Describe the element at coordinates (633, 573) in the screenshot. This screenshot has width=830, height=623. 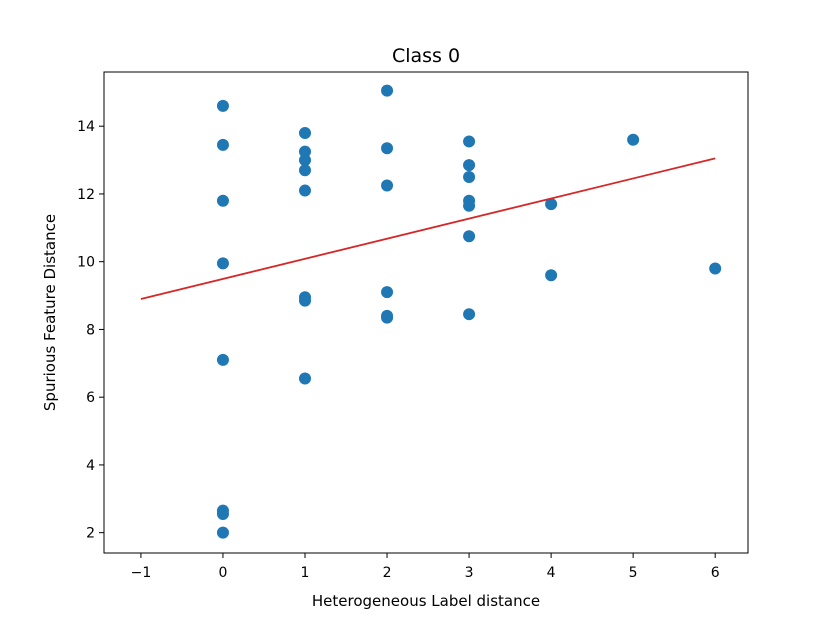
I see `x-tick-label: 5` at that location.